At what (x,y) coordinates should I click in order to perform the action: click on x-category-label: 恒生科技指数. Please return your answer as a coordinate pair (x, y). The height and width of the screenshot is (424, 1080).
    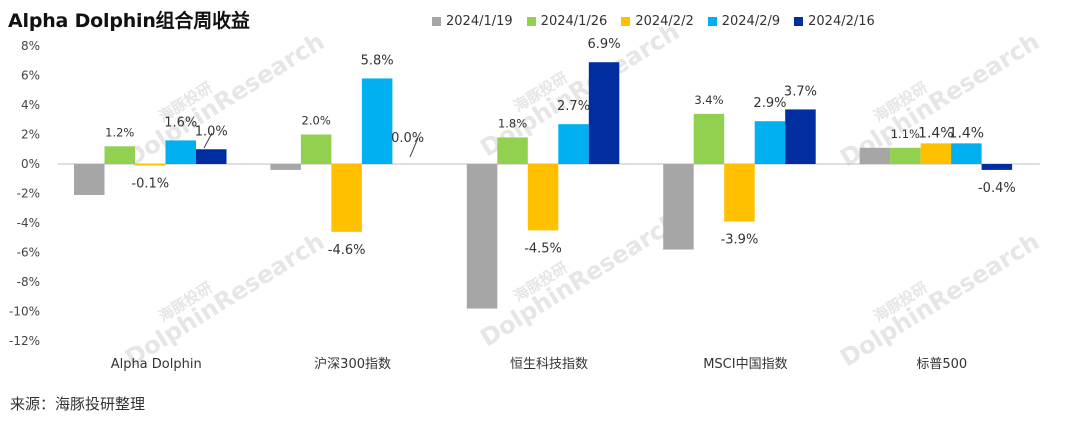
    Looking at the image, I should click on (549, 364).